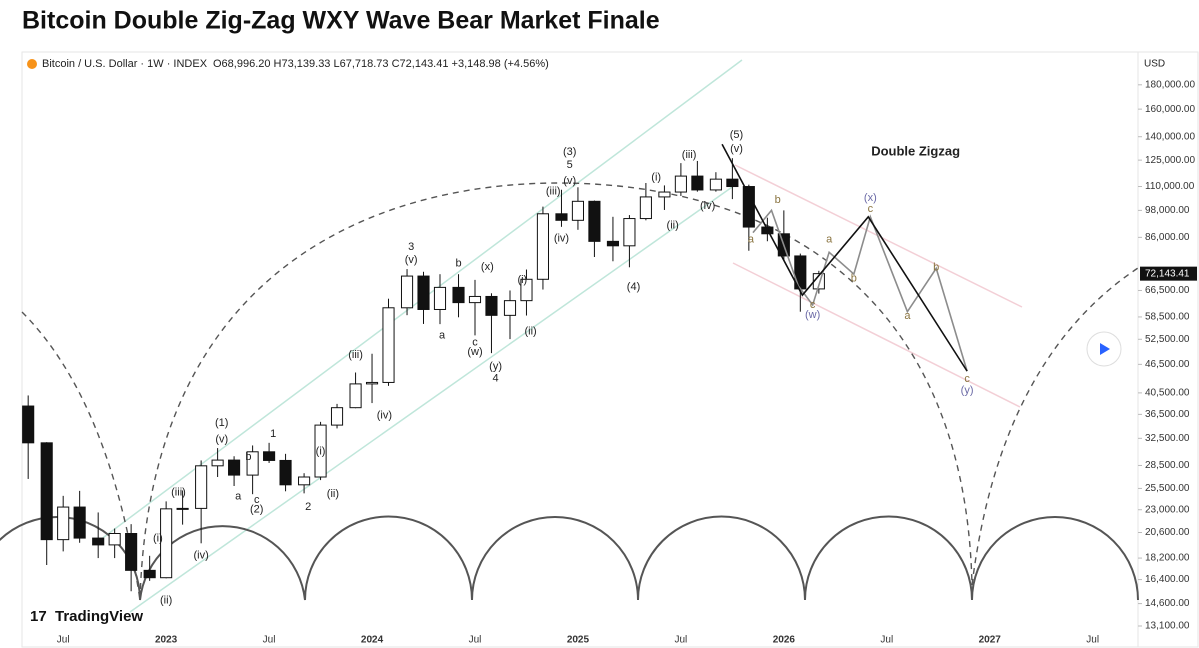 The image size is (1199, 648). I want to click on y-tick-label: 40,500.00, so click(1167, 393).